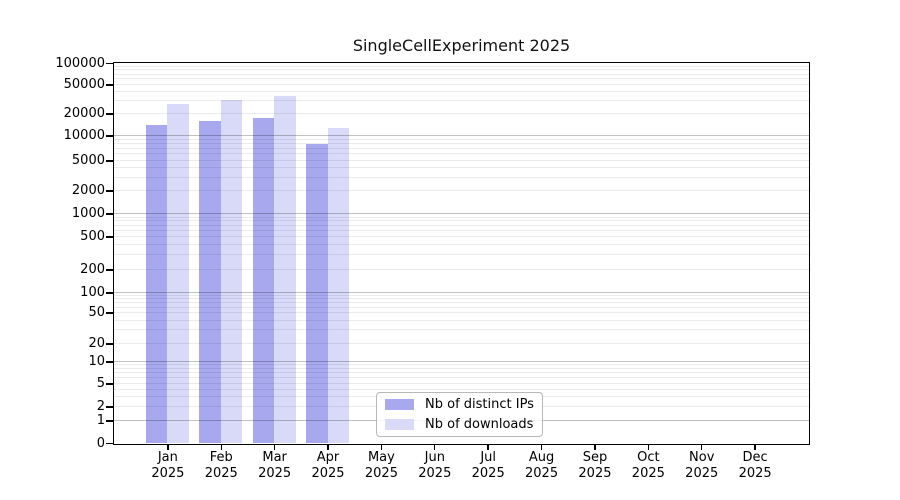 The width and height of the screenshot is (900, 500). Describe the element at coordinates (479, 424) in the screenshot. I see `legend-label-downloads: Nb of downloads` at that location.